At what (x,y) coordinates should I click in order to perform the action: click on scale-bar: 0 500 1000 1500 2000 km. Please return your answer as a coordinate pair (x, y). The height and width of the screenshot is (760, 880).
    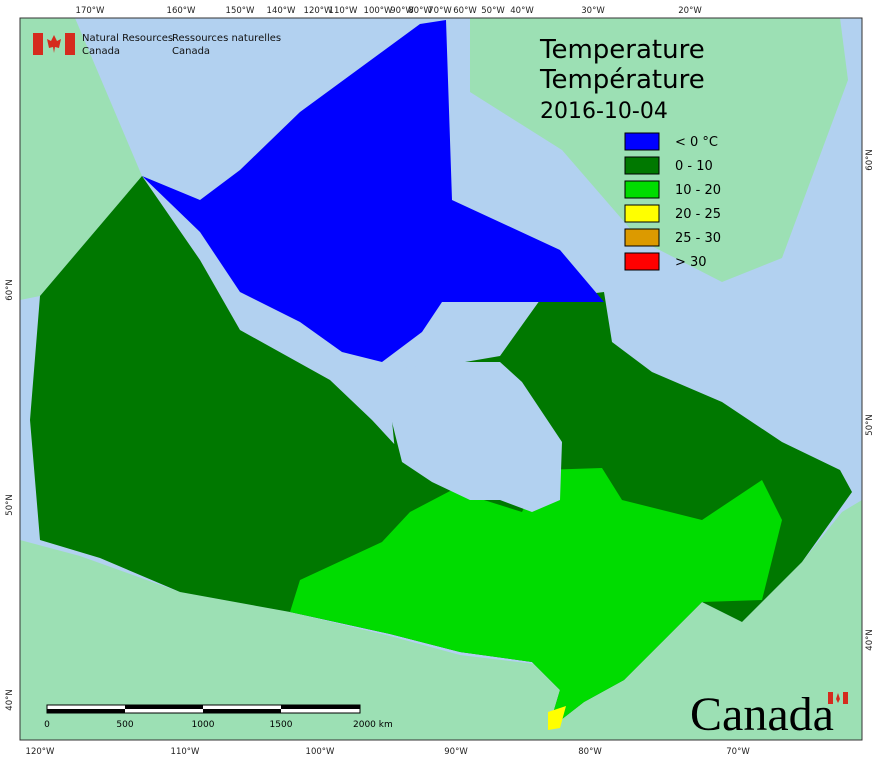
    Looking at the image, I should click on (218, 717).